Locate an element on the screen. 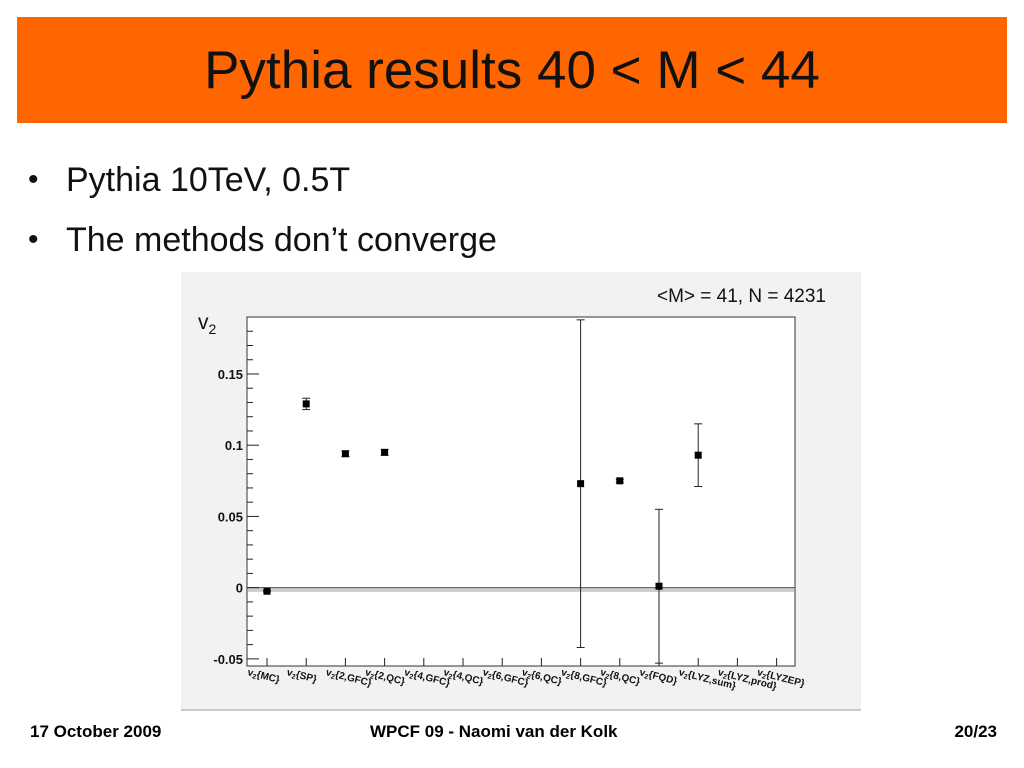  y-tick-label: 0.05 is located at coordinates (230, 516).